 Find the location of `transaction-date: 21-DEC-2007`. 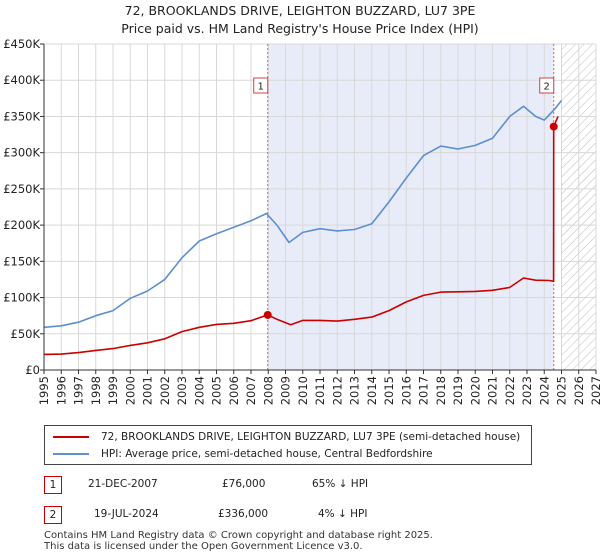

transaction-date: 21-DEC-2007 is located at coordinates (123, 484).